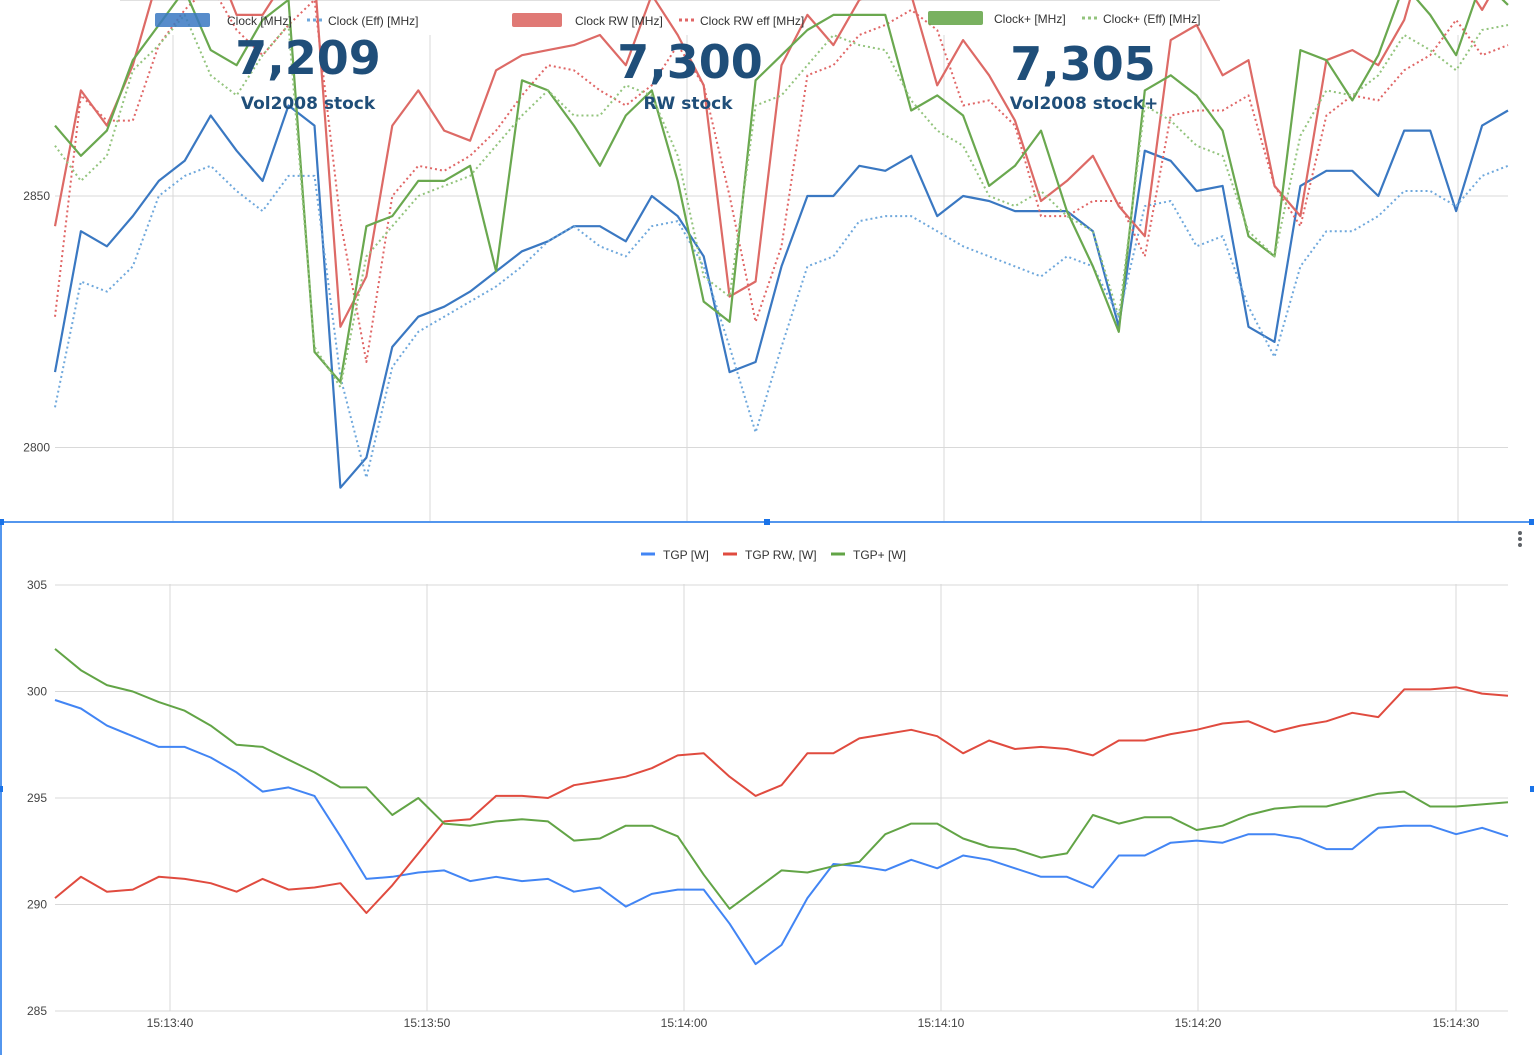  Describe the element at coordinates (1531, 522) in the screenshot. I see `resize-handle-right` at that location.